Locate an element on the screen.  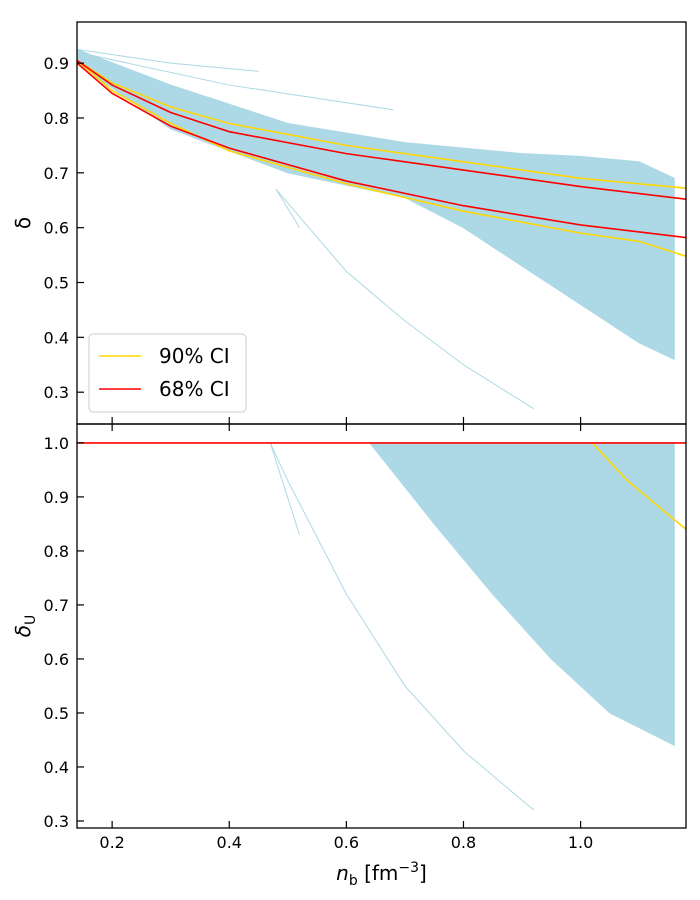
x-axis-label: nb [fm−3] is located at coordinates (381, 874).